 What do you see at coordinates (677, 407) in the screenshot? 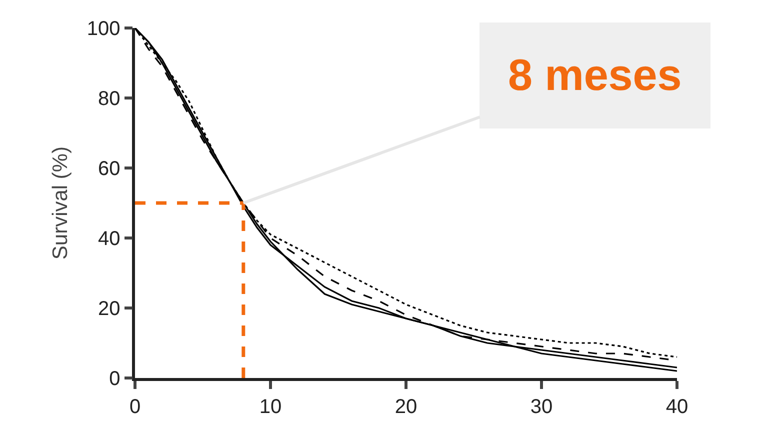
I see `x-tick-label: 40` at bounding box center [677, 407].